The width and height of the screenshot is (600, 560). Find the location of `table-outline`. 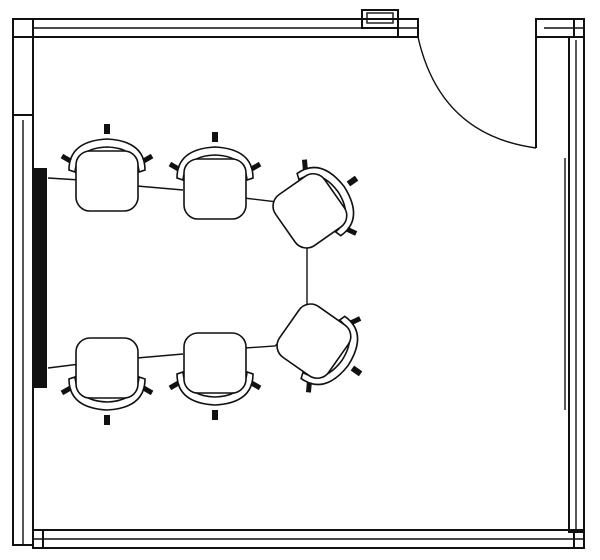

table-outline is located at coordinates (177, 273).